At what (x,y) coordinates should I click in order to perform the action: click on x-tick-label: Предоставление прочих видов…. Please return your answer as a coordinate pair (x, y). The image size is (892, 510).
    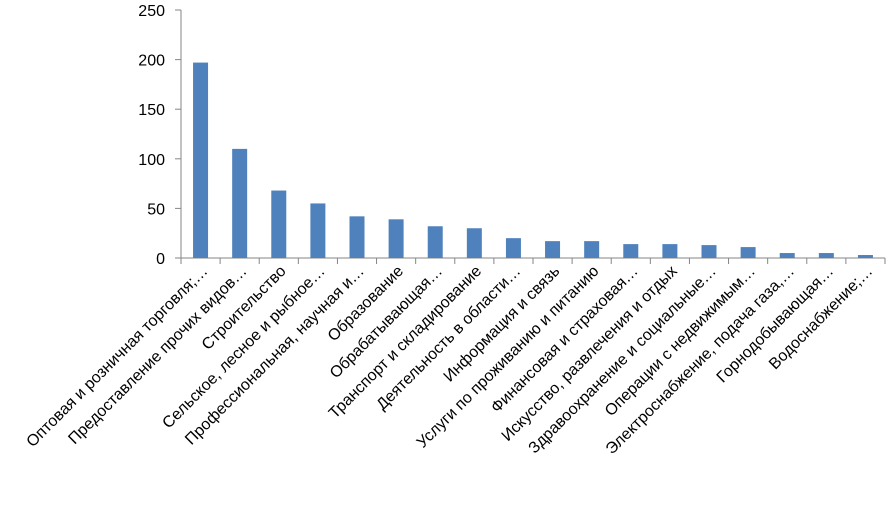
    Looking at the image, I should click on (157, 355).